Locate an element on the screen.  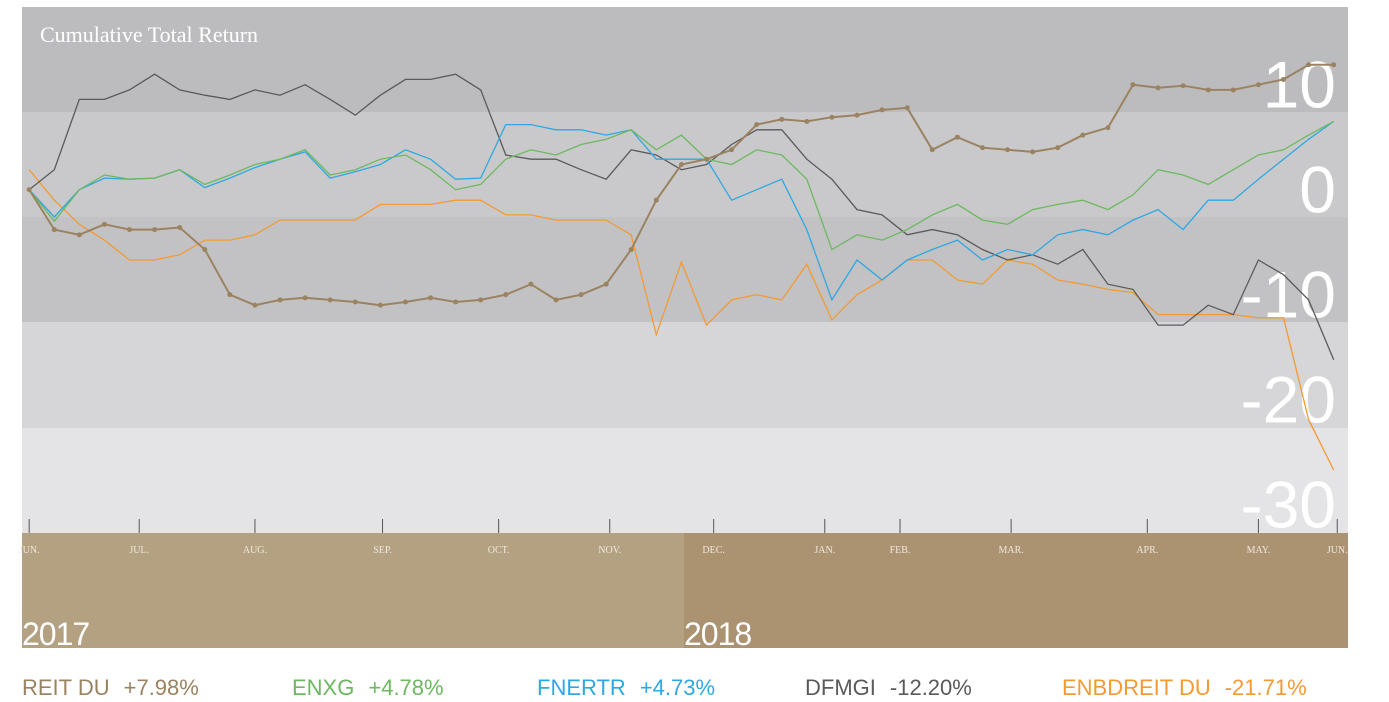
y-tick-label: -30 is located at coordinates (1288, 505).